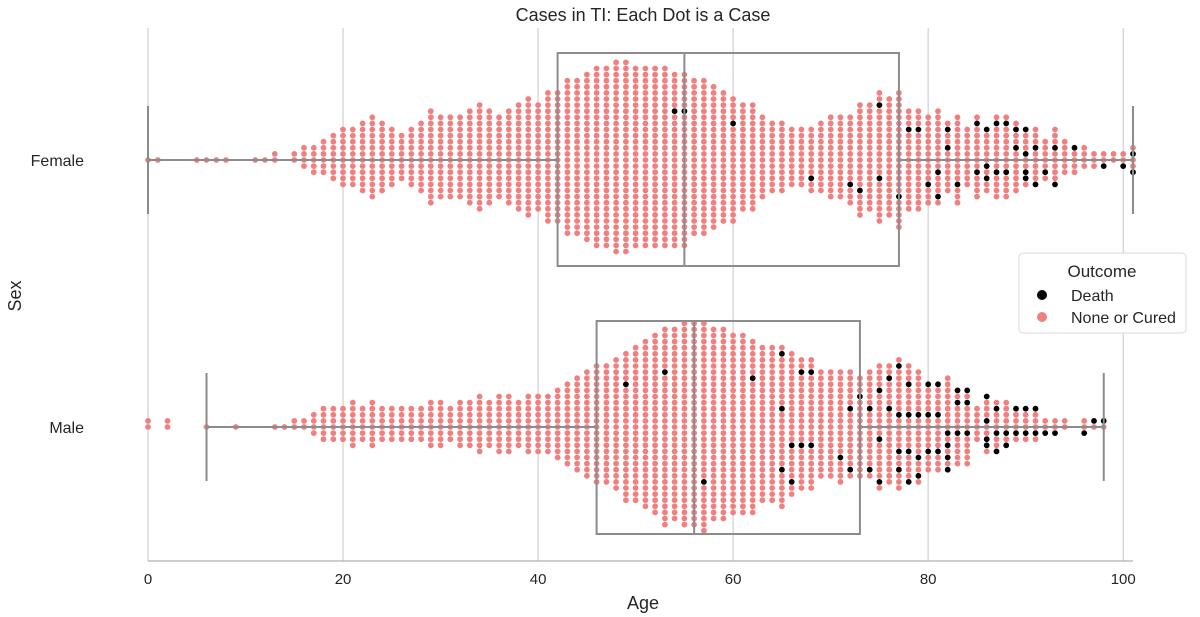  What do you see at coordinates (918, 129) in the screenshot?
I see `point-female-death` at bounding box center [918, 129].